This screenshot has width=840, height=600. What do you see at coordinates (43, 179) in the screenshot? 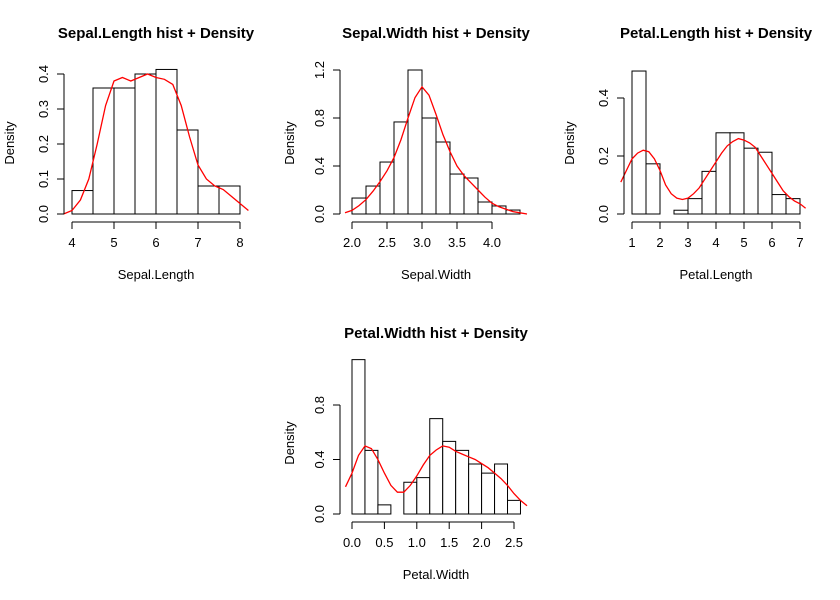
I see `y-tick-label: 0.1` at bounding box center [43, 179].